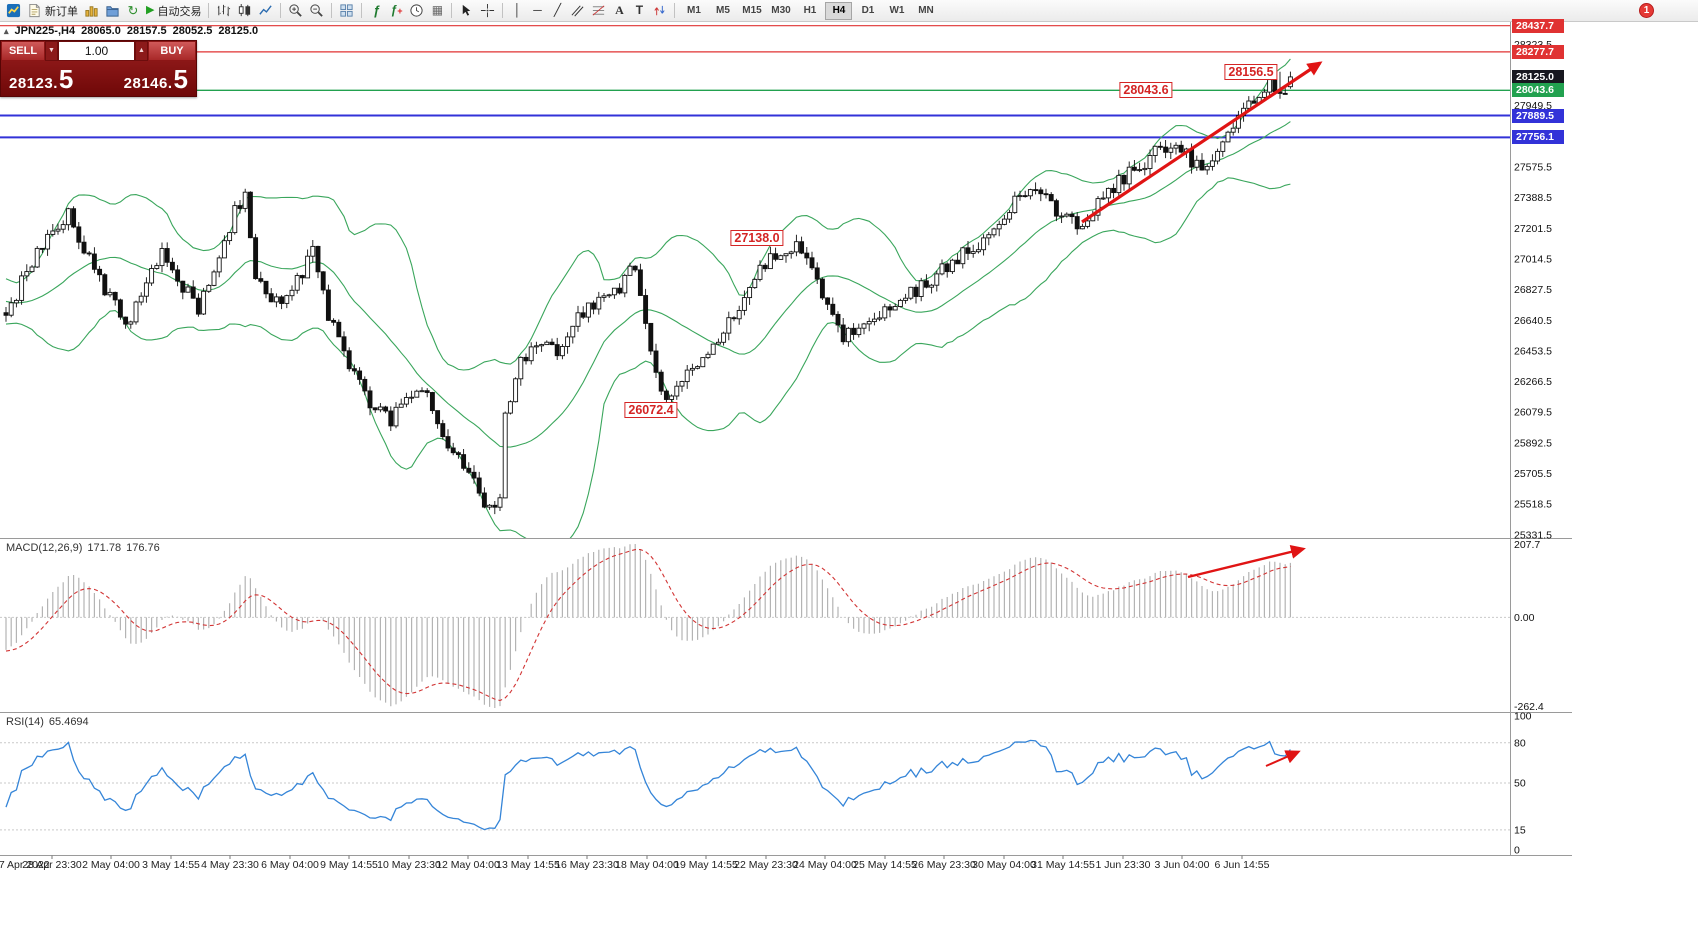  What do you see at coordinates (487, 11) in the screenshot?
I see `crosshair-button` at bounding box center [487, 11].